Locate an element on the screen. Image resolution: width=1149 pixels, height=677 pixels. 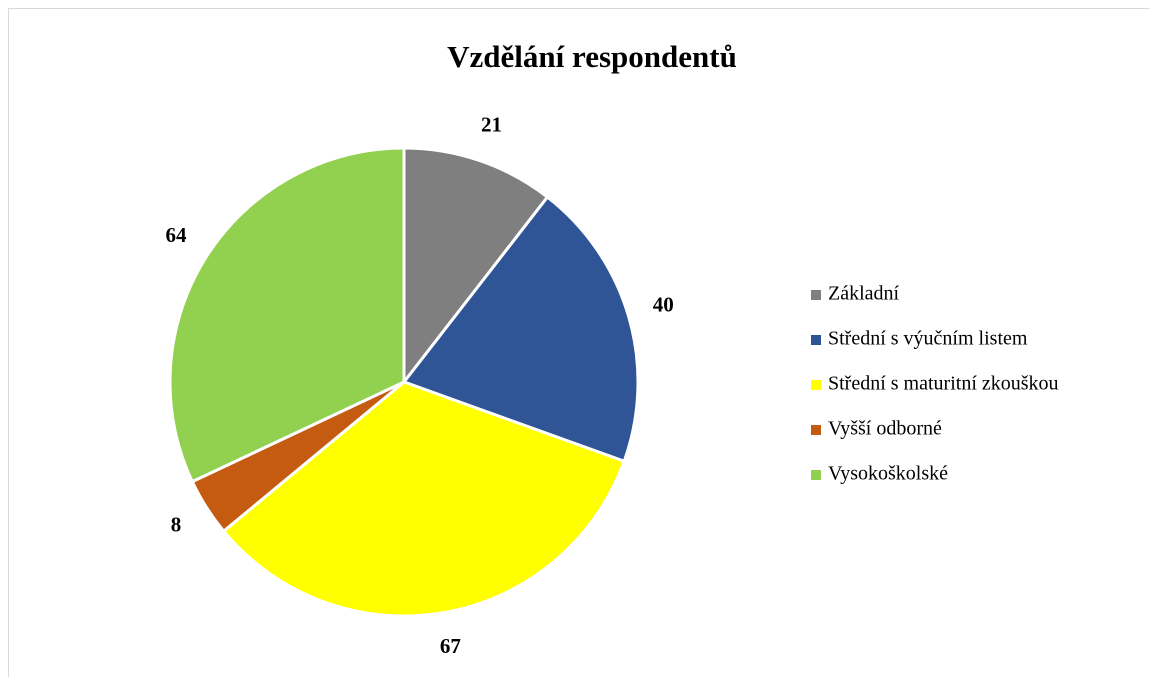
legend-label: Základní is located at coordinates (864, 294).